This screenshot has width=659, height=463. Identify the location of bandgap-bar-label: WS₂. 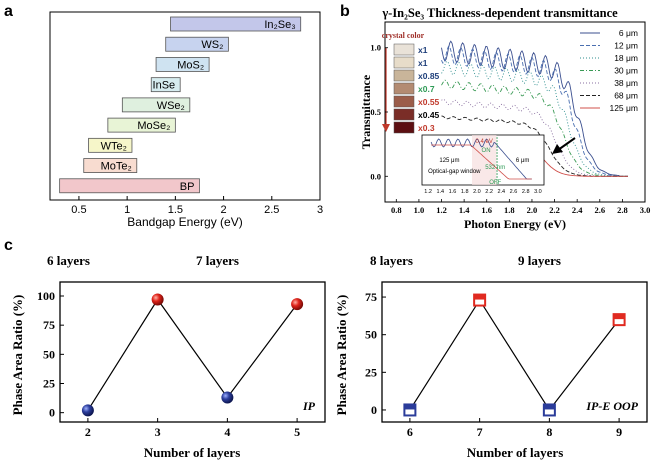
(212, 45).